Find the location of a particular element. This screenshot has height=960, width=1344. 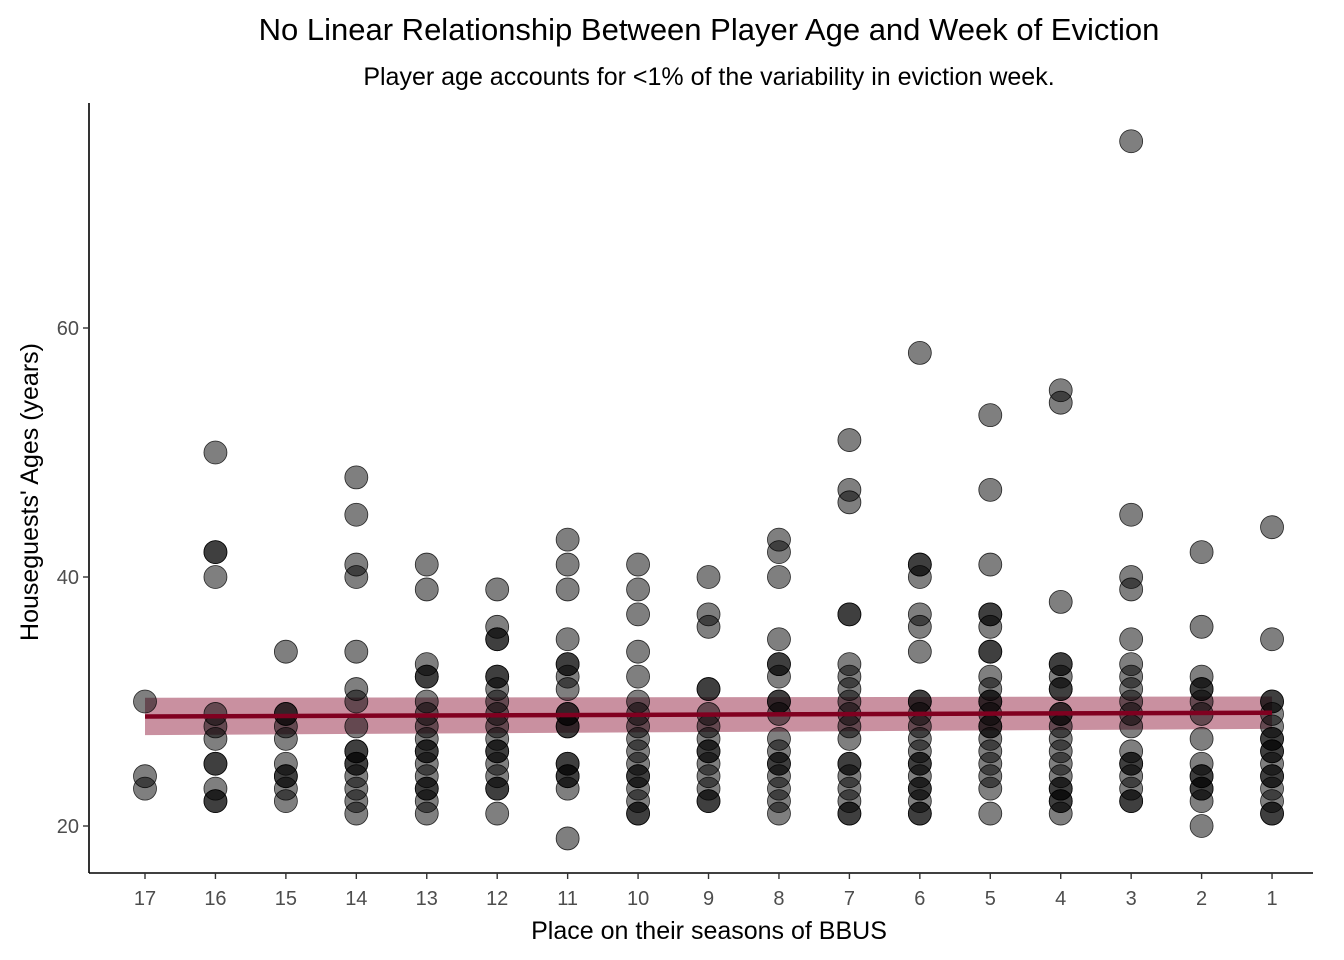

x-tick-label: 10 is located at coordinates (638, 899).